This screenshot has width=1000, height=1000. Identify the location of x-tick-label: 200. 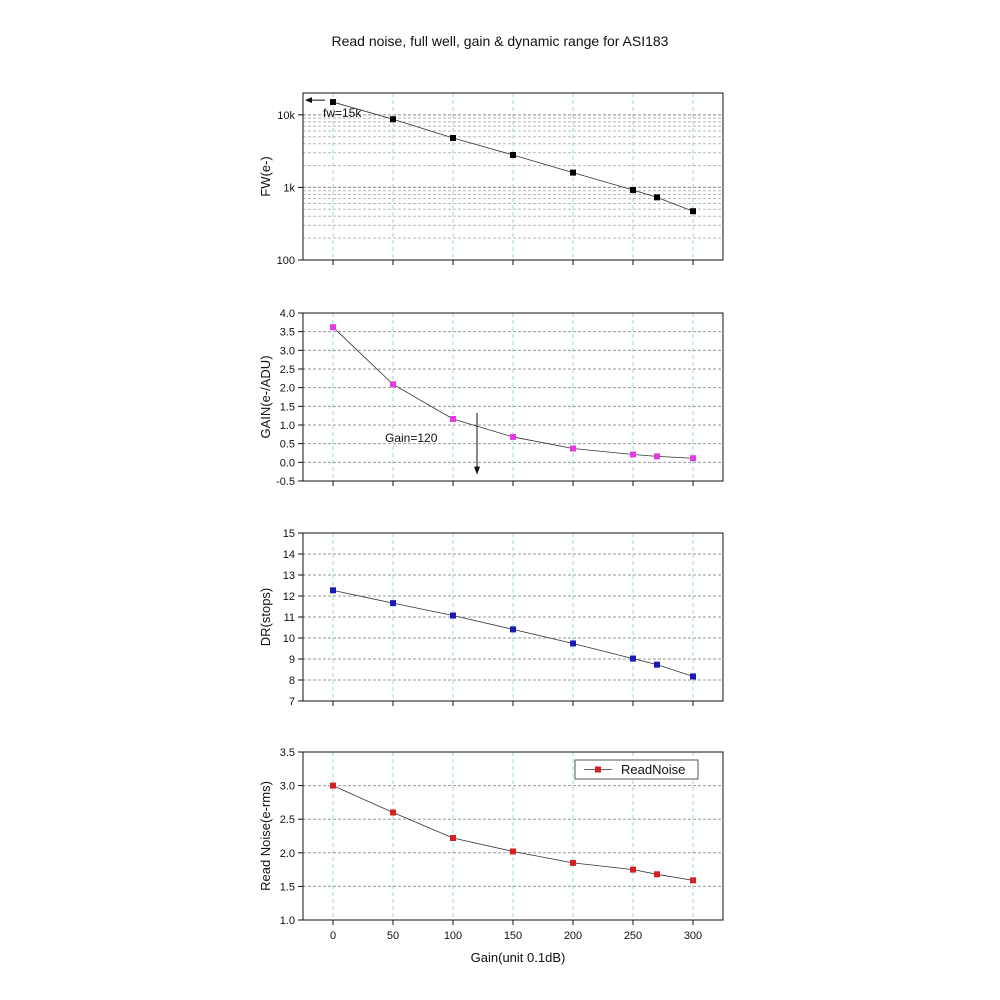
(573, 936).